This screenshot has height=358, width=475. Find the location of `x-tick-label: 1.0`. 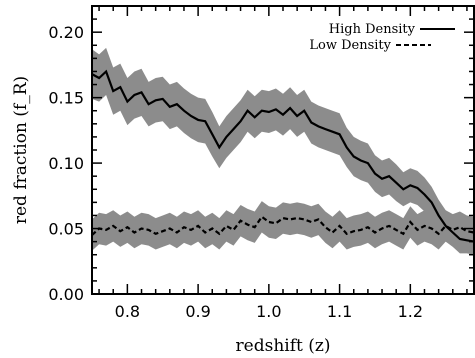

x-tick-label: 1.0 is located at coordinates (268, 311).